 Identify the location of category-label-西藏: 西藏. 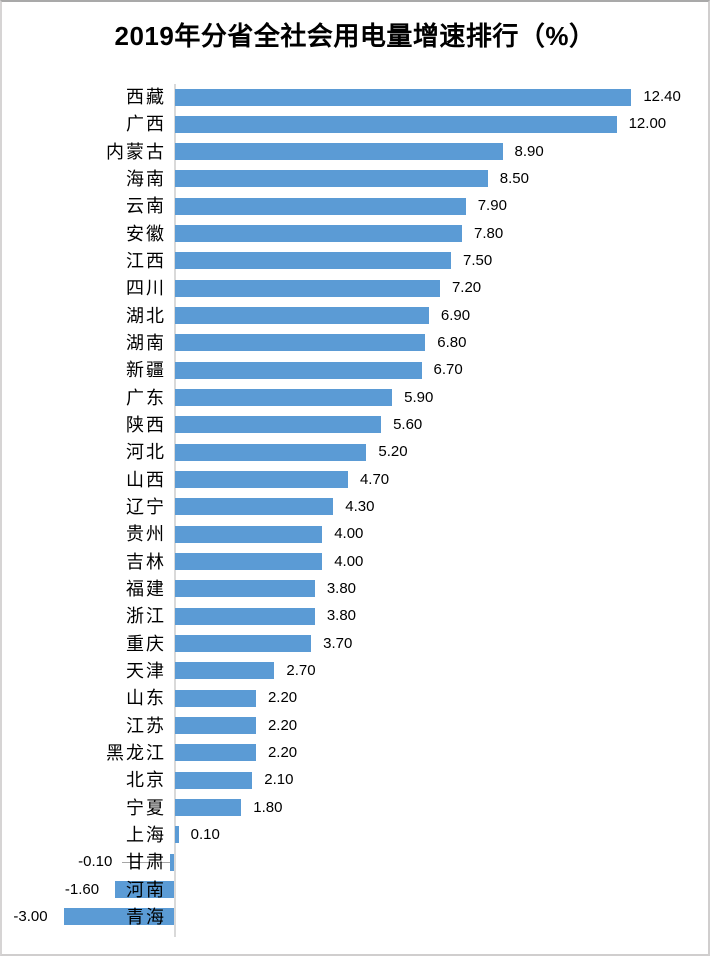
(146, 97).